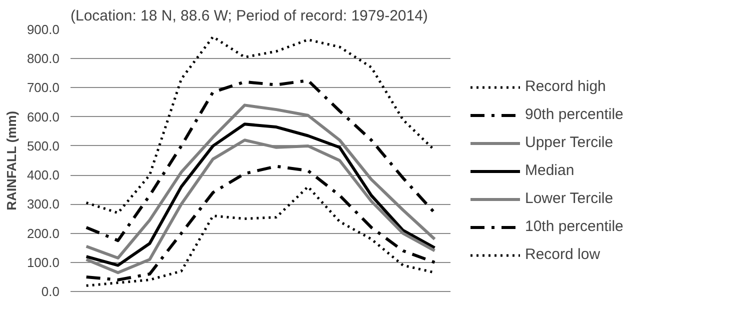  I want to click on chart-title: (Location: 18 N, 88.6 W; Period of record: 1979-2014), so click(249, 16).